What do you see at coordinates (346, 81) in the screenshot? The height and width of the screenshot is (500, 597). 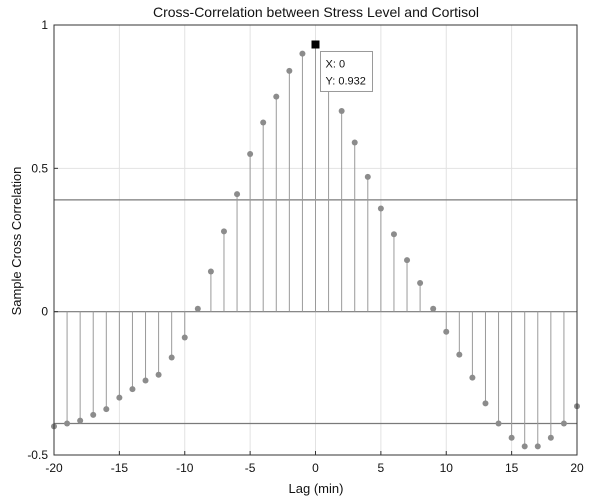 I see `datatip-y-text: Y: 0.932` at bounding box center [346, 81].